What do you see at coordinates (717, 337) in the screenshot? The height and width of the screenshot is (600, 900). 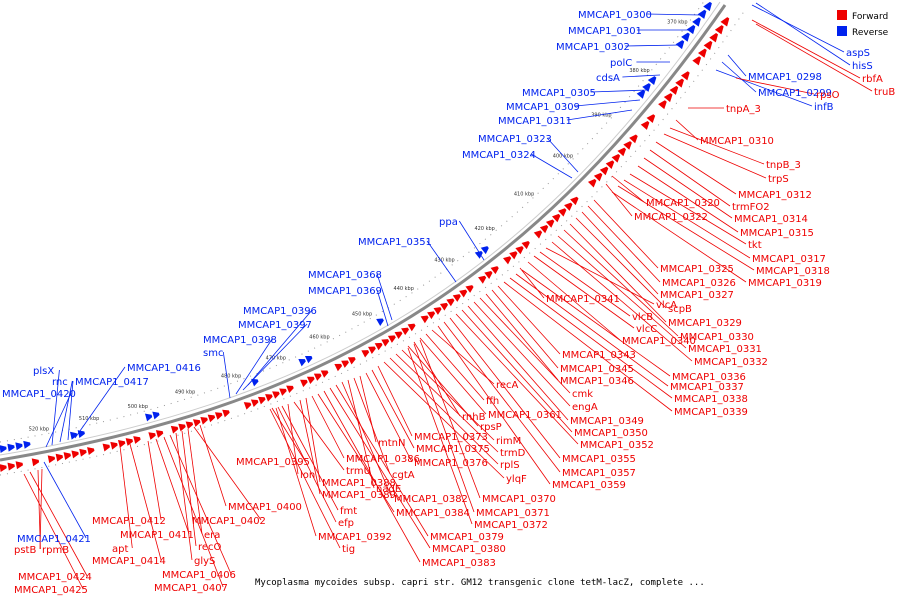 I see `forward-gene-label: MMCAP1_0330` at bounding box center [717, 337].